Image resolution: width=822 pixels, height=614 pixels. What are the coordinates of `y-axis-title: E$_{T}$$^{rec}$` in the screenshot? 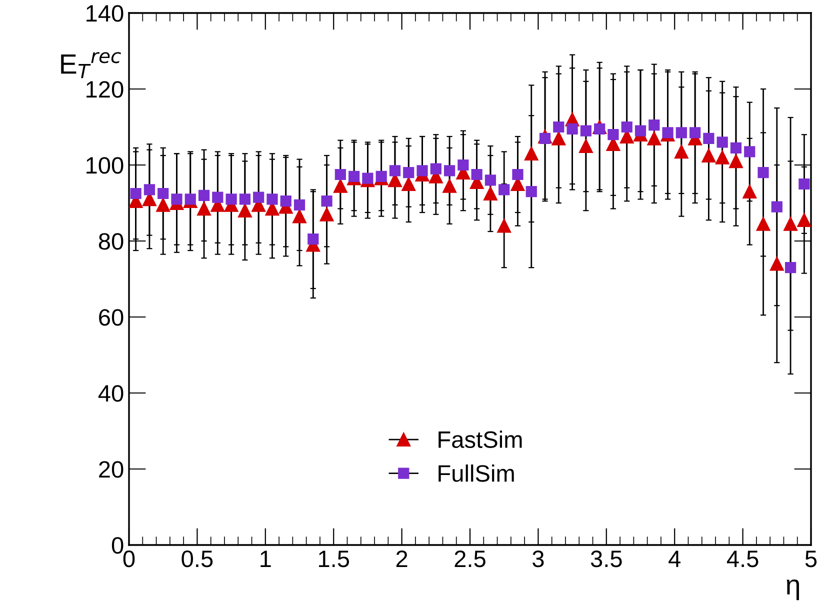 It's located at (91, 65).